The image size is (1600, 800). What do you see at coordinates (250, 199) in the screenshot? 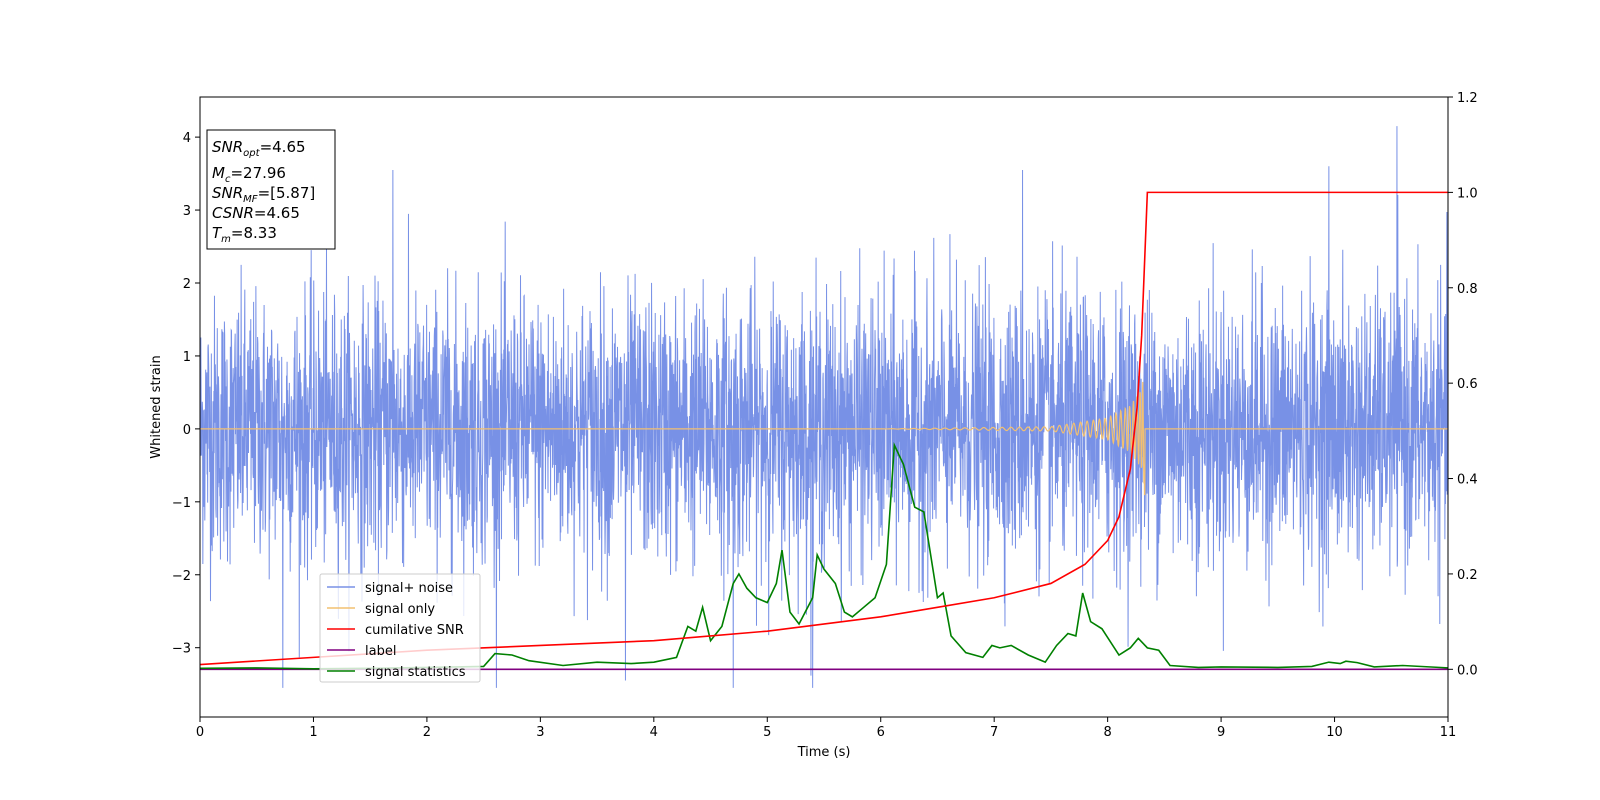
I see `info-snr-mf-sub: MF` at bounding box center [250, 199].